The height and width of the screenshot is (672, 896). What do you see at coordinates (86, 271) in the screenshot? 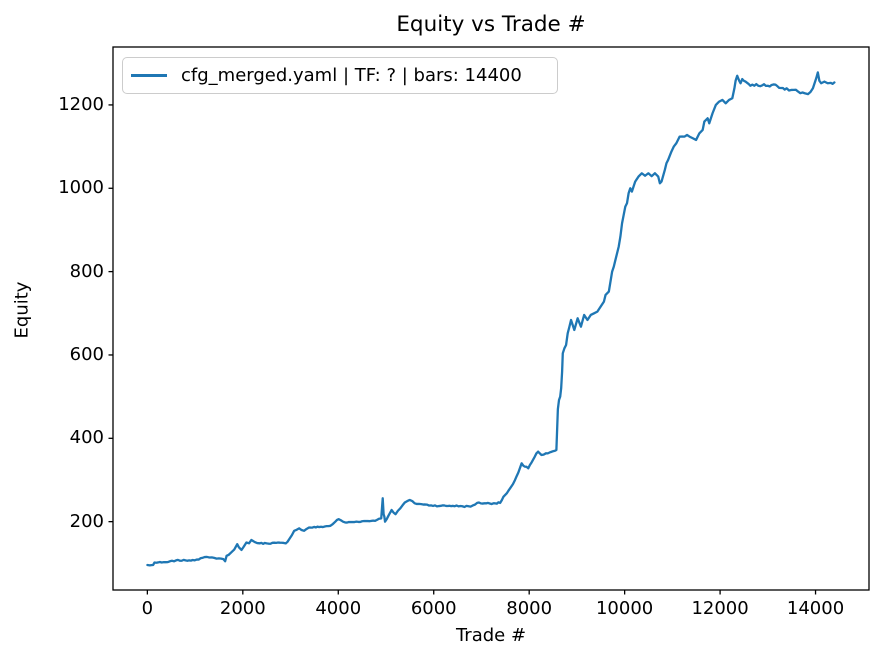
I see `y-tick-label: 800` at bounding box center [86, 271].